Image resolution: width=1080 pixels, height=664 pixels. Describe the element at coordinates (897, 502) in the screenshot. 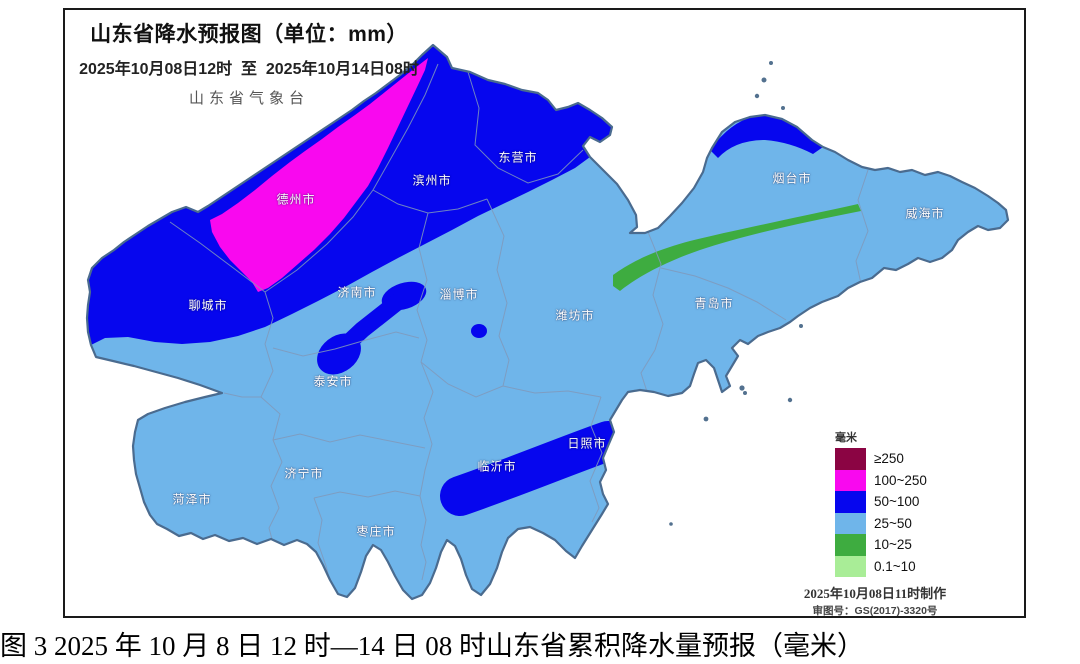

I see `legend-range-label: 50~100` at that location.